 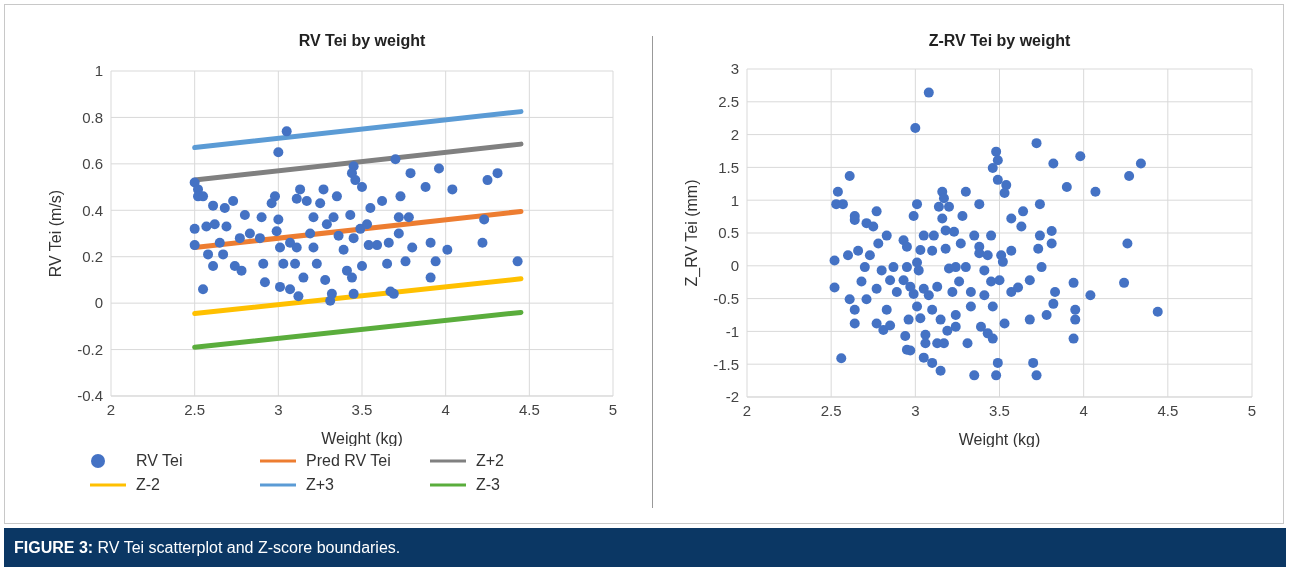 What do you see at coordinates (159, 461) in the screenshot?
I see `legend-label: RV Tei` at bounding box center [159, 461].